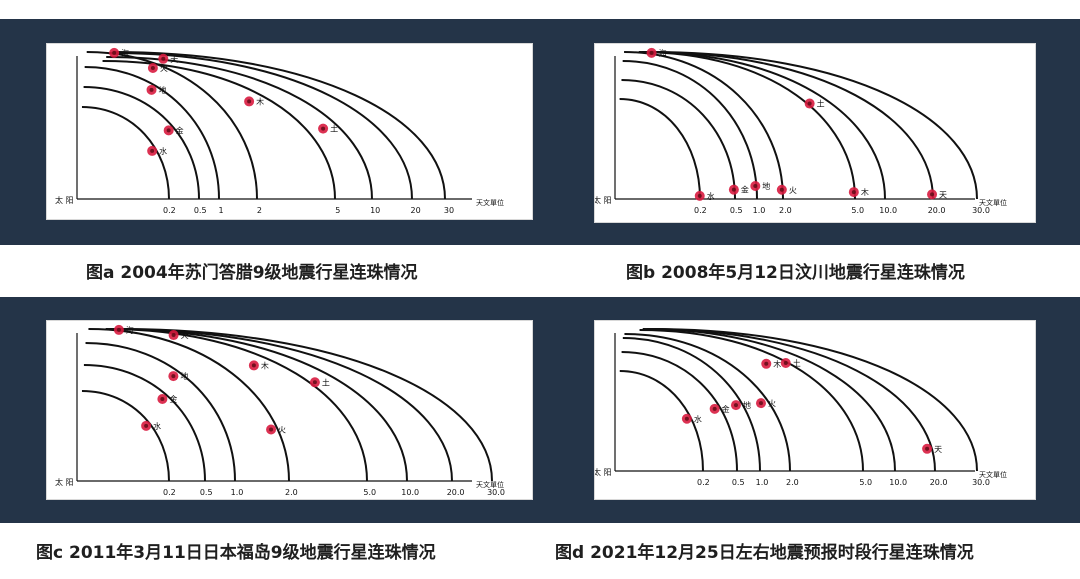  I want to click on caption-a: 图a 2004年苏门答腊9级地震行星连珠情况, so click(252, 273).